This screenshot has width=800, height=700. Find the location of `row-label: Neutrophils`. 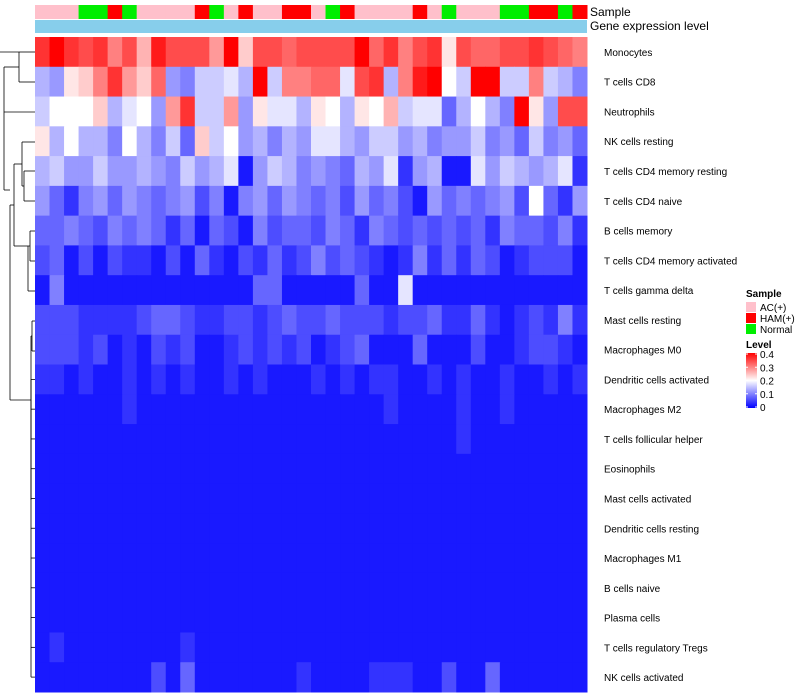

row-label: Neutrophils is located at coordinates (629, 112).